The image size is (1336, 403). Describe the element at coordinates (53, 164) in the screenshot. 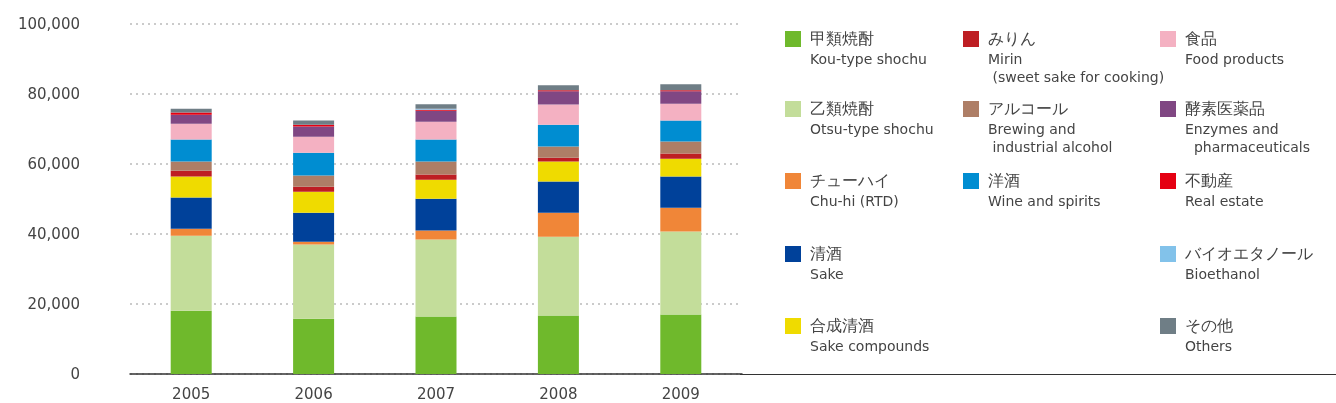

I see `y-tick-label: 60,000` at that location.